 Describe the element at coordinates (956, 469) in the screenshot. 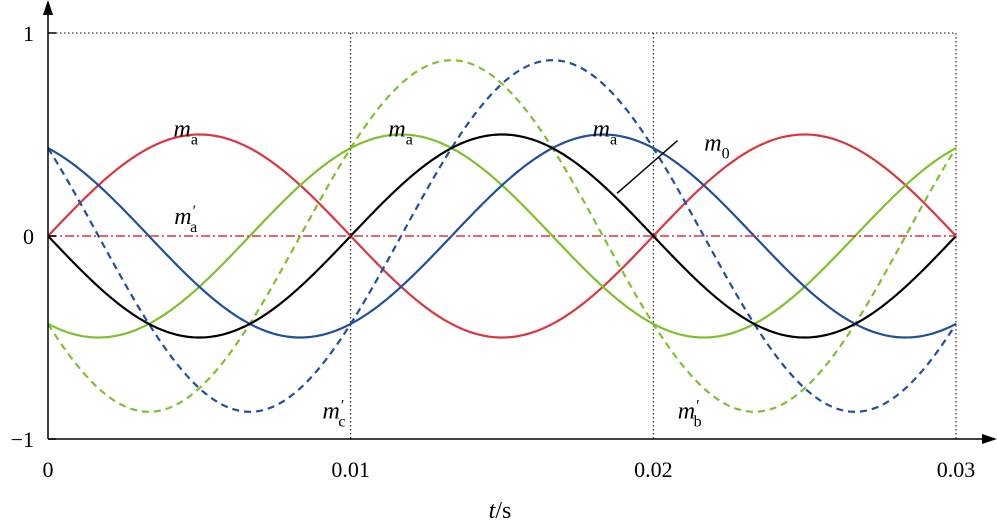

I see `x-tick-label-3: 0.03` at that location.